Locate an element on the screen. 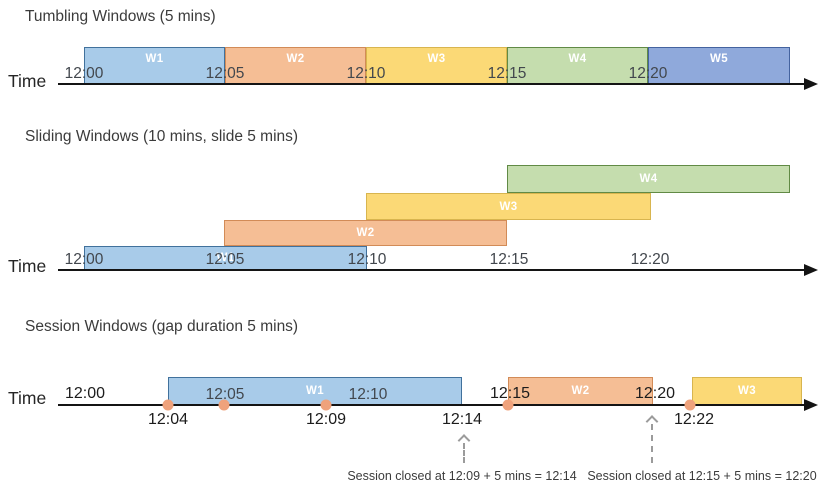  event-time-label: 12:04 is located at coordinates (168, 419).